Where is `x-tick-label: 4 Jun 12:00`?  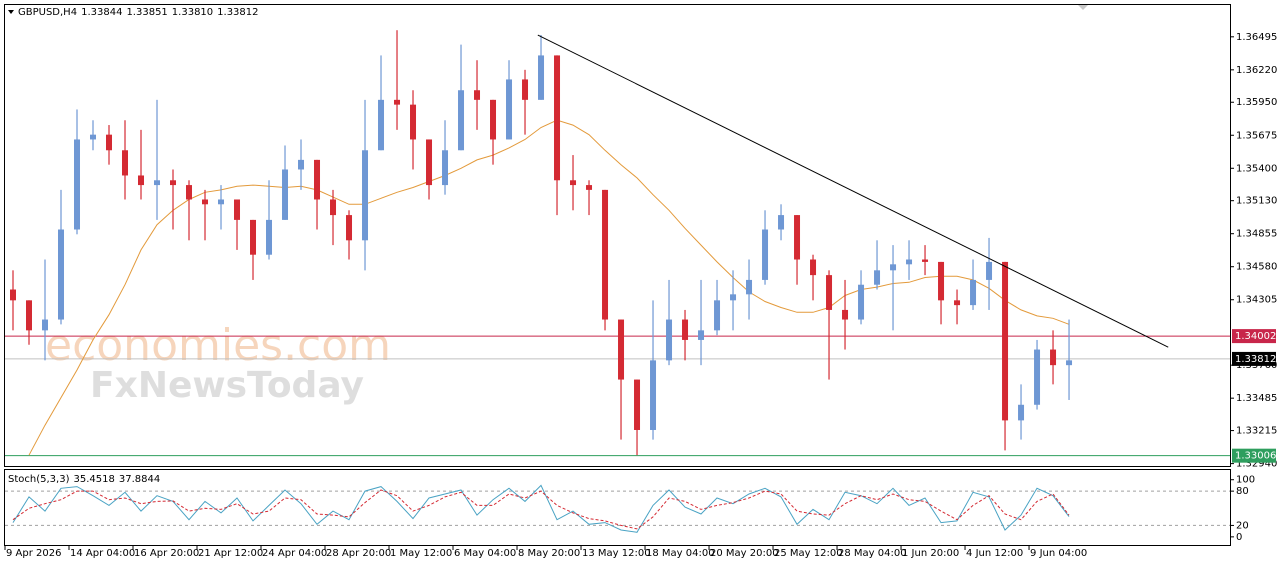
x-tick-label: 4 Jun 12:00 is located at coordinates (994, 553).